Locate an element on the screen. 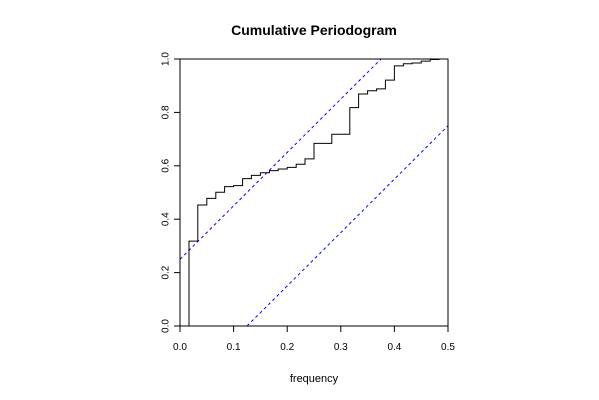  x-tick-label: 0.4 is located at coordinates (394, 347).